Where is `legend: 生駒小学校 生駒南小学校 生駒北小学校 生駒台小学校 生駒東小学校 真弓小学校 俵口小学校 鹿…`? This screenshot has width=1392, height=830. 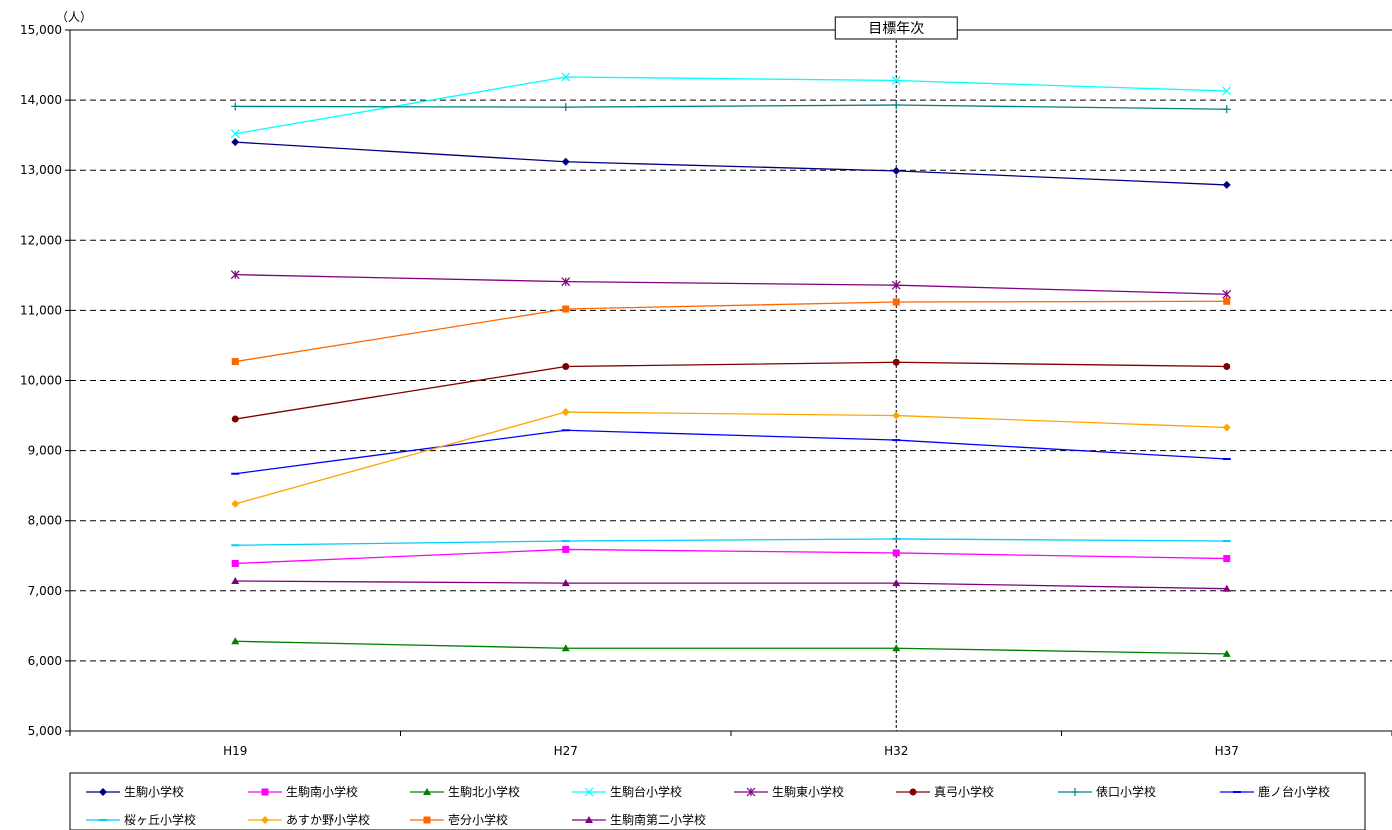
legend: 生駒小学校 生駒南小学校 生駒北小学校 生駒台小学校 生駒東小学校 真弓小学校 俵口小学校 鹿… is located at coordinates (717, 801).